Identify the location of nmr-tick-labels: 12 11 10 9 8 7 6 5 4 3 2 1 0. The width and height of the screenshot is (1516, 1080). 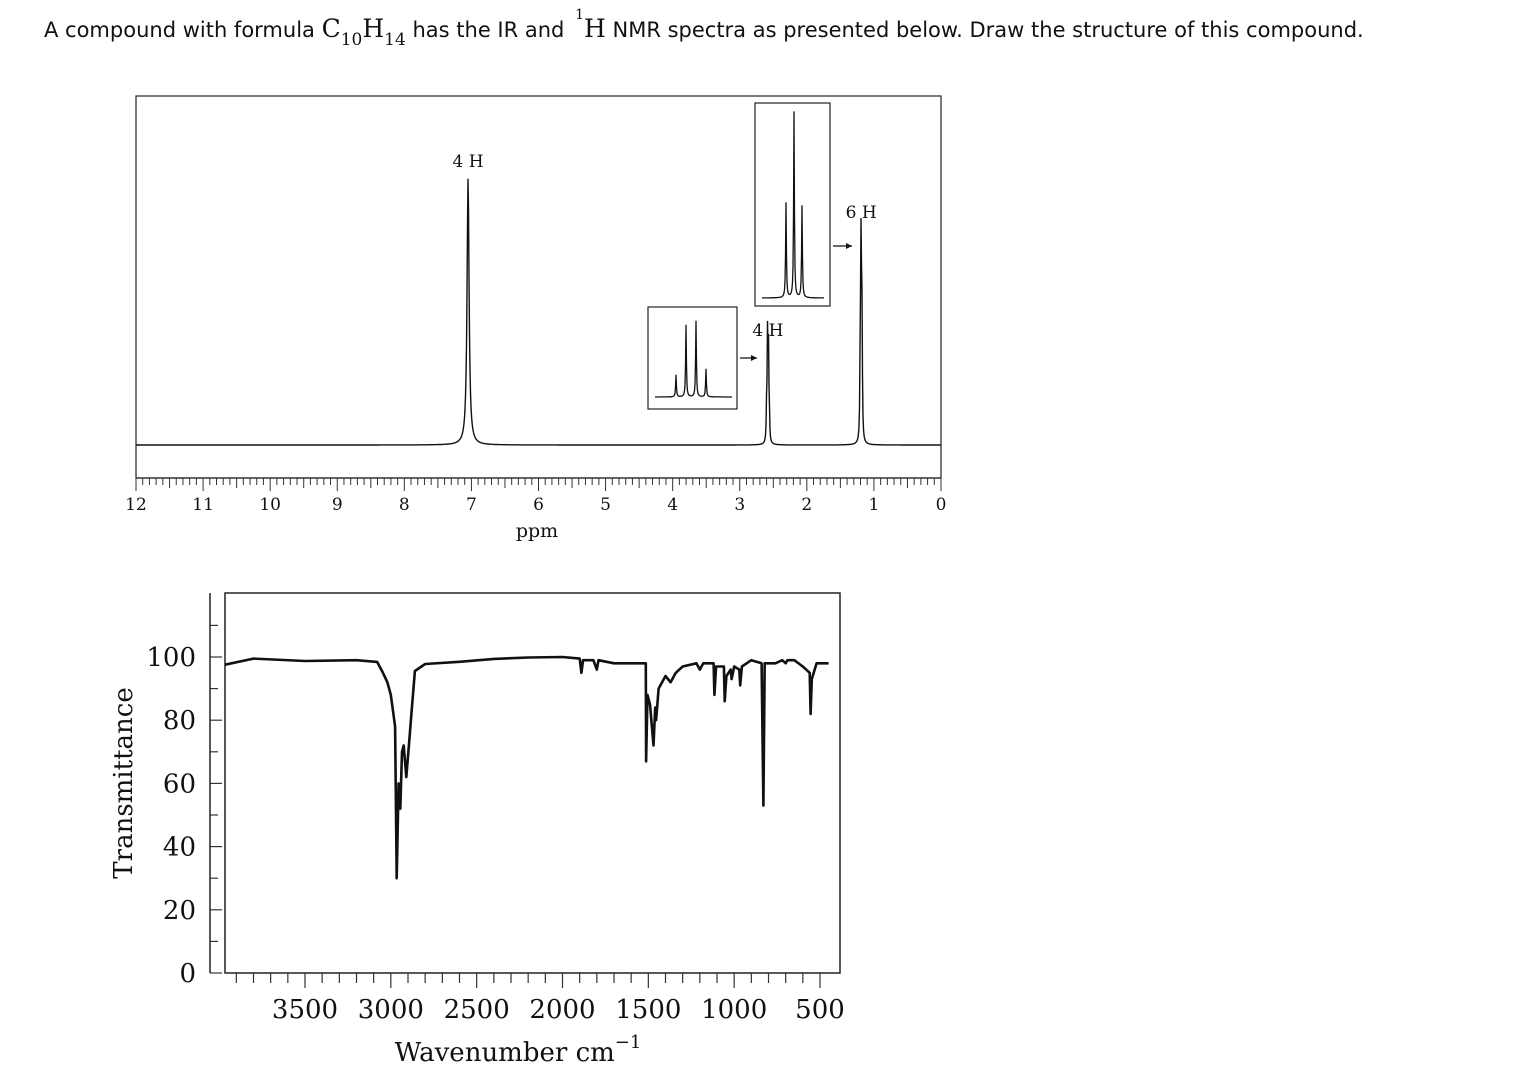
(535, 505).